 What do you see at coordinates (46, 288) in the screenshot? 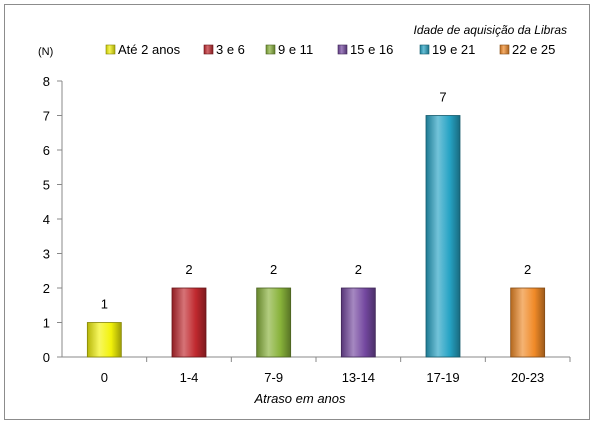
I see `y-tick-label: 2` at bounding box center [46, 288].